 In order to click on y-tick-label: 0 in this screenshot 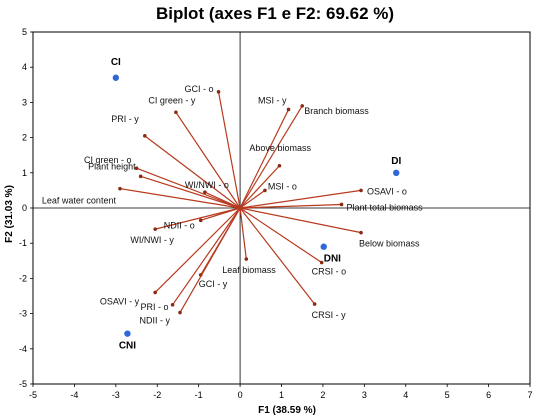, I will do `click(24, 208)`.